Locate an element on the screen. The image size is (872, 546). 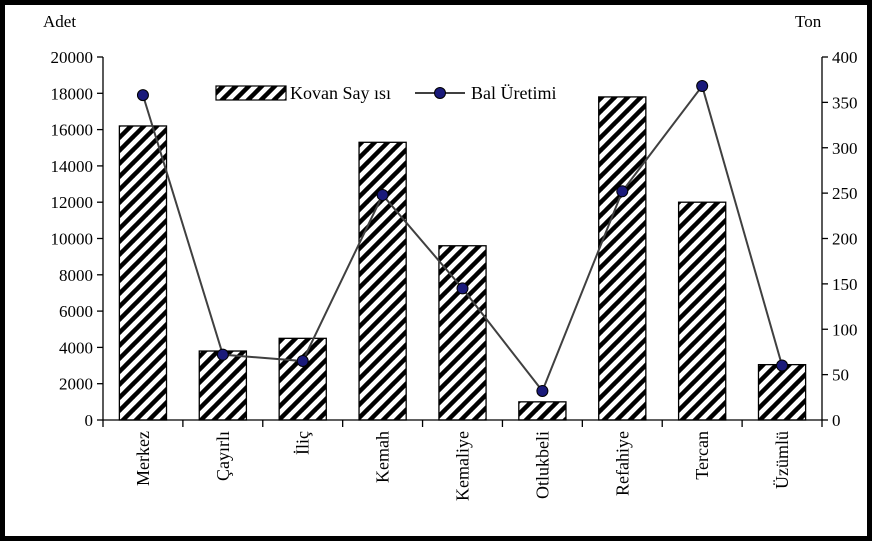
x-axis-category-label: Otlukbeli is located at coordinates (542, 465).